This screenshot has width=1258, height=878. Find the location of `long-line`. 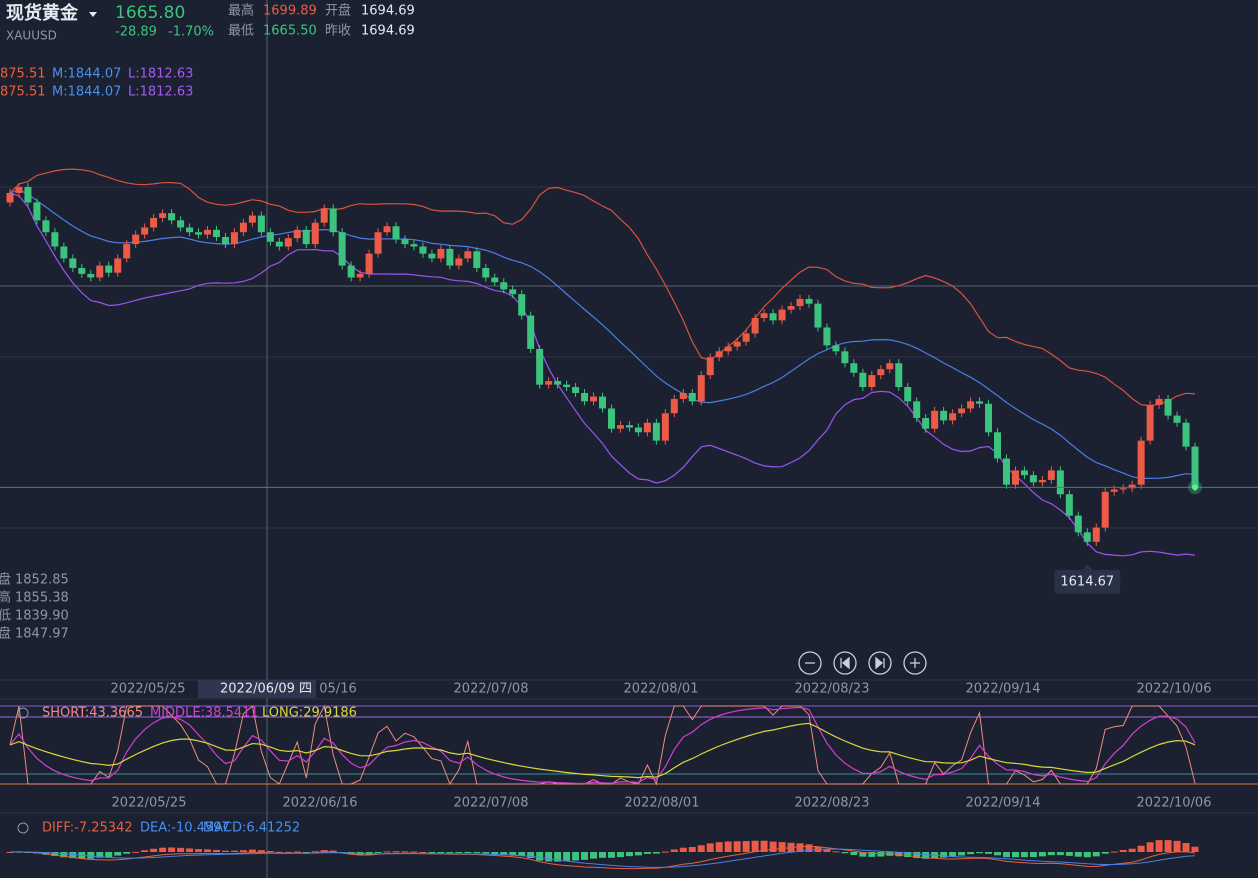

long-line is located at coordinates (602, 750).